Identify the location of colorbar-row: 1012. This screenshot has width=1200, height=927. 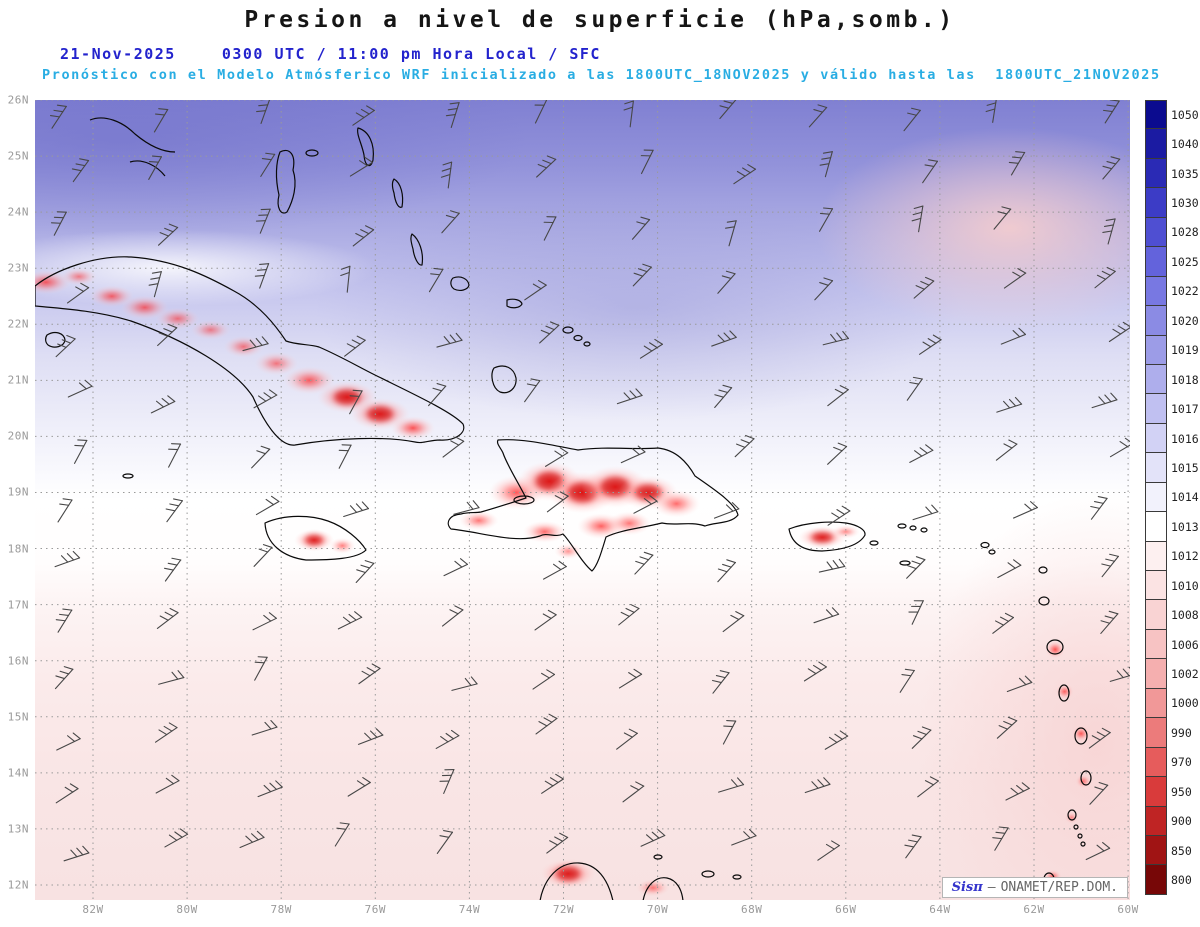
(1172, 555).